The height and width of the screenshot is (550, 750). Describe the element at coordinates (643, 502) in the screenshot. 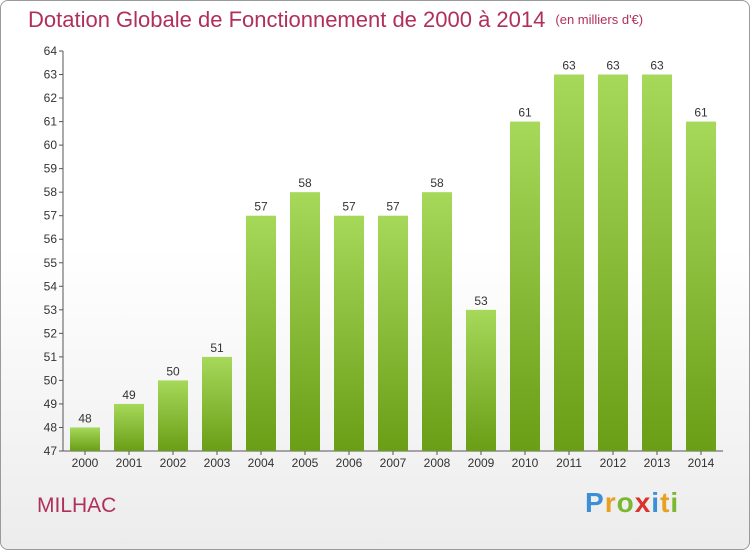

I see `logo-letter: x` at that location.